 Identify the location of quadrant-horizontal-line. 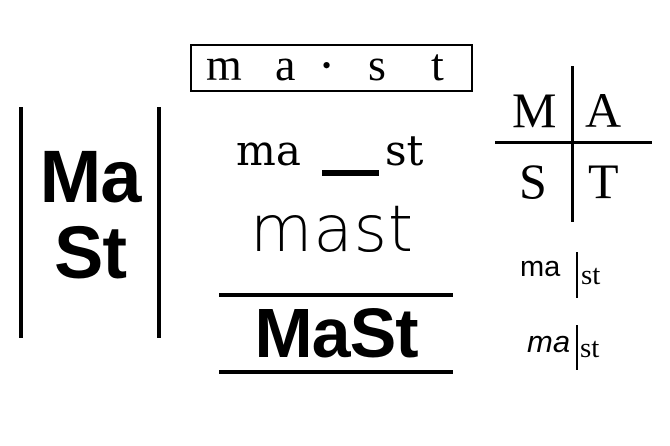
(573, 142).